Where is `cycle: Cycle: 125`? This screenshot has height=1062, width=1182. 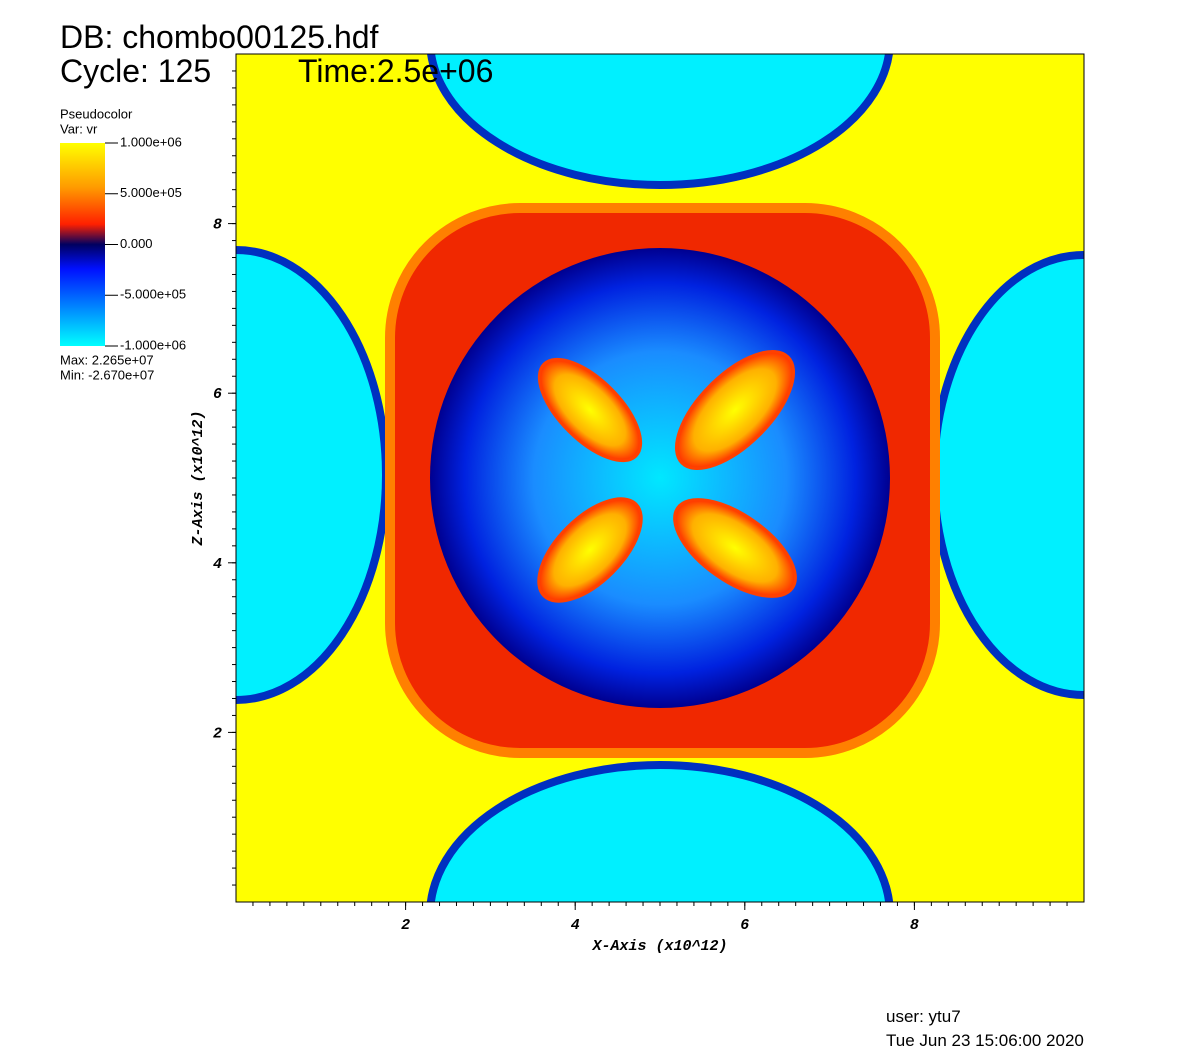 cycle: Cycle: 125 is located at coordinates (135, 71).